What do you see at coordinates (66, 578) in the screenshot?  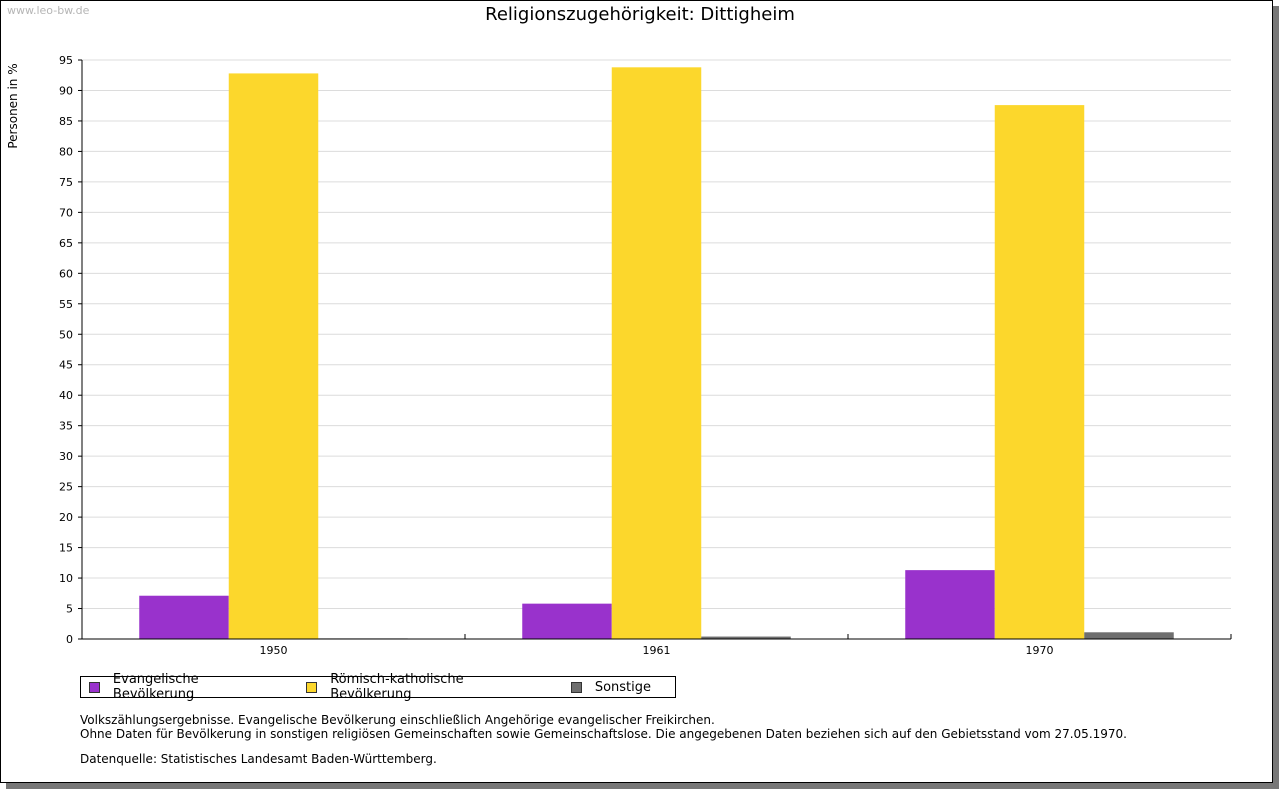 I see `y-tick-label-10: 10` at bounding box center [66, 578].